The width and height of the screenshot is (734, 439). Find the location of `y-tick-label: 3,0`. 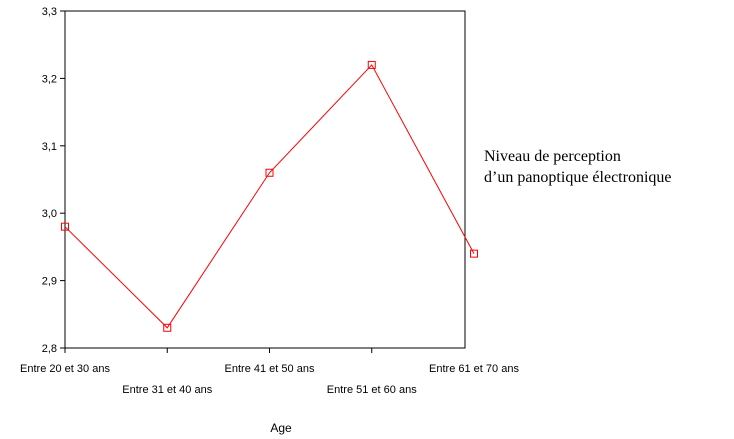

y-tick-label: 3,0 is located at coordinates (49, 214).